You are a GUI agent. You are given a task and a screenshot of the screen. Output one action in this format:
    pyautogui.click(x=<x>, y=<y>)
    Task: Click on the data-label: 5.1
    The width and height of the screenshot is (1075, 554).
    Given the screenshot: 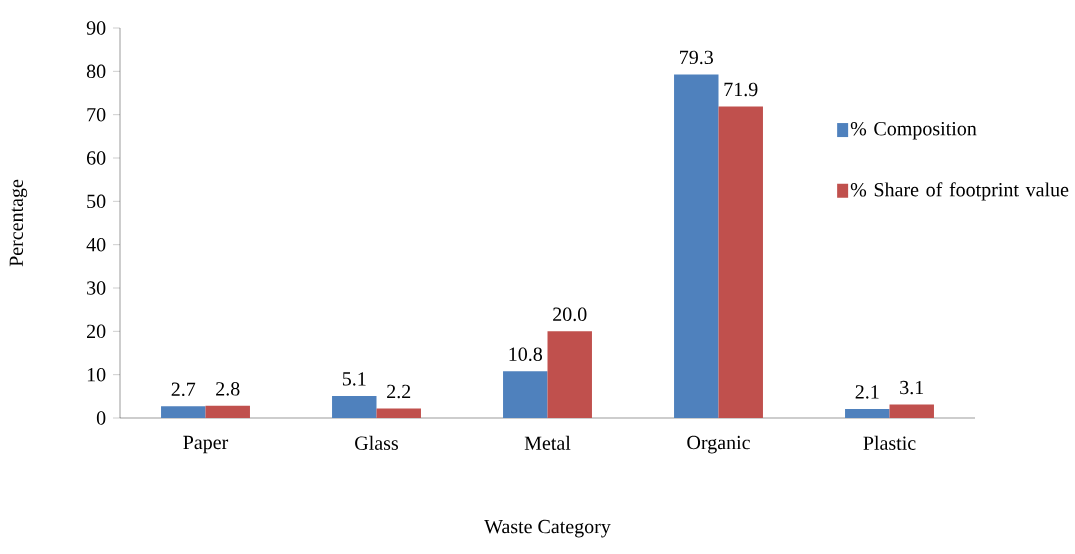 What is the action you would take?
    pyautogui.click(x=354, y=379)
    